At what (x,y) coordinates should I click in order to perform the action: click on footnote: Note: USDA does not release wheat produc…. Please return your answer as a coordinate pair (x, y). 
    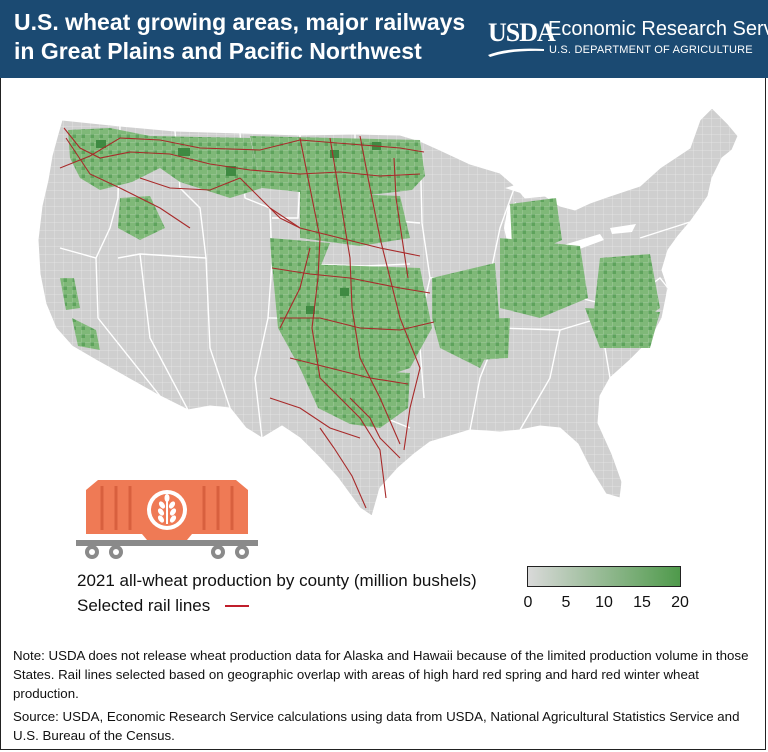
    Looking at the image, I should click on (381, 674).